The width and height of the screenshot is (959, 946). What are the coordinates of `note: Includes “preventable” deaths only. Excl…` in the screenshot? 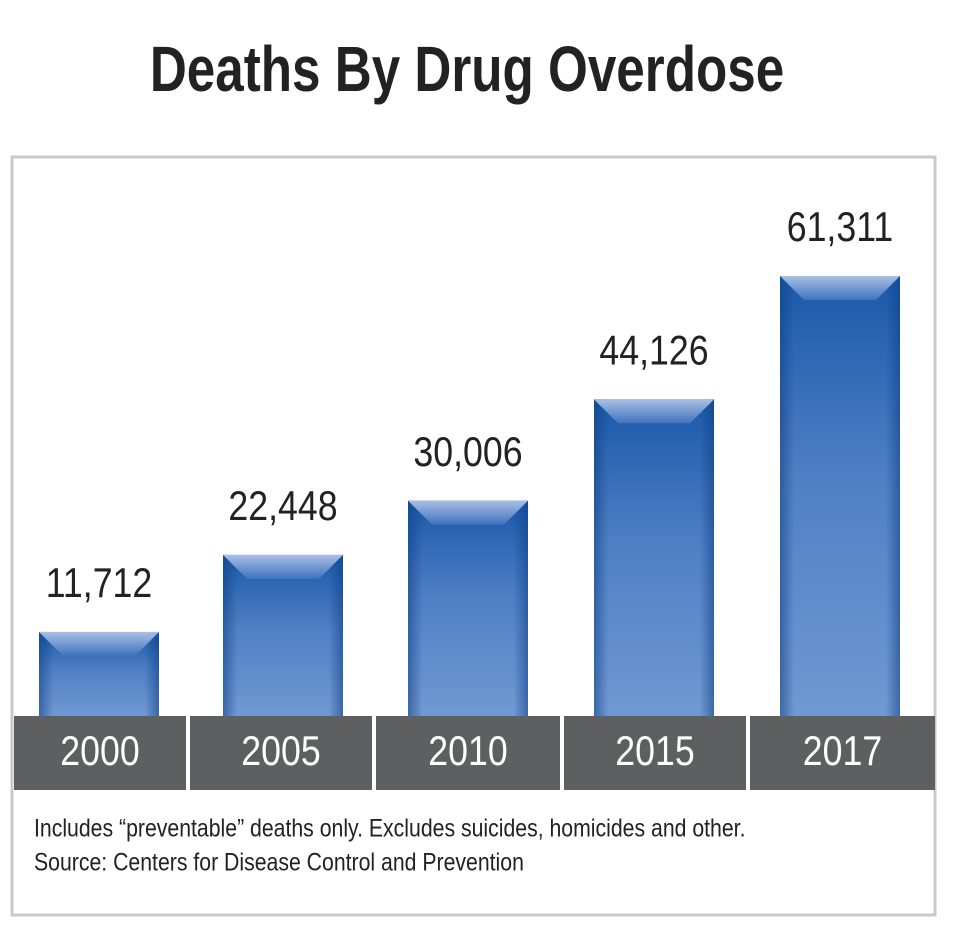 It's located at (389, 828).